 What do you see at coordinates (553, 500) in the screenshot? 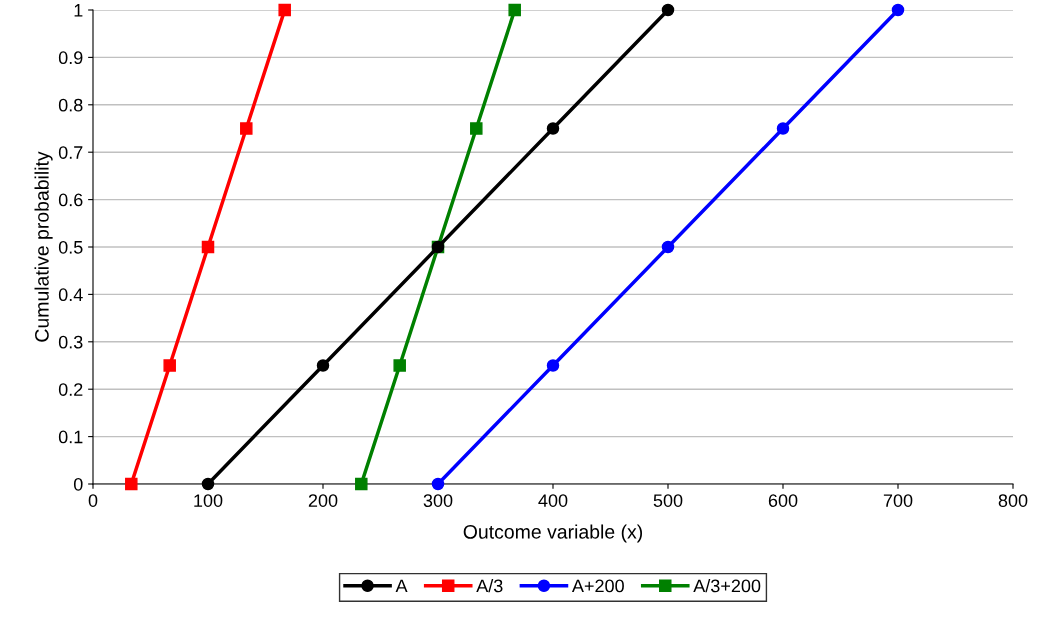
I see `x-tick-label: 400` at bounding box center [553, 500].